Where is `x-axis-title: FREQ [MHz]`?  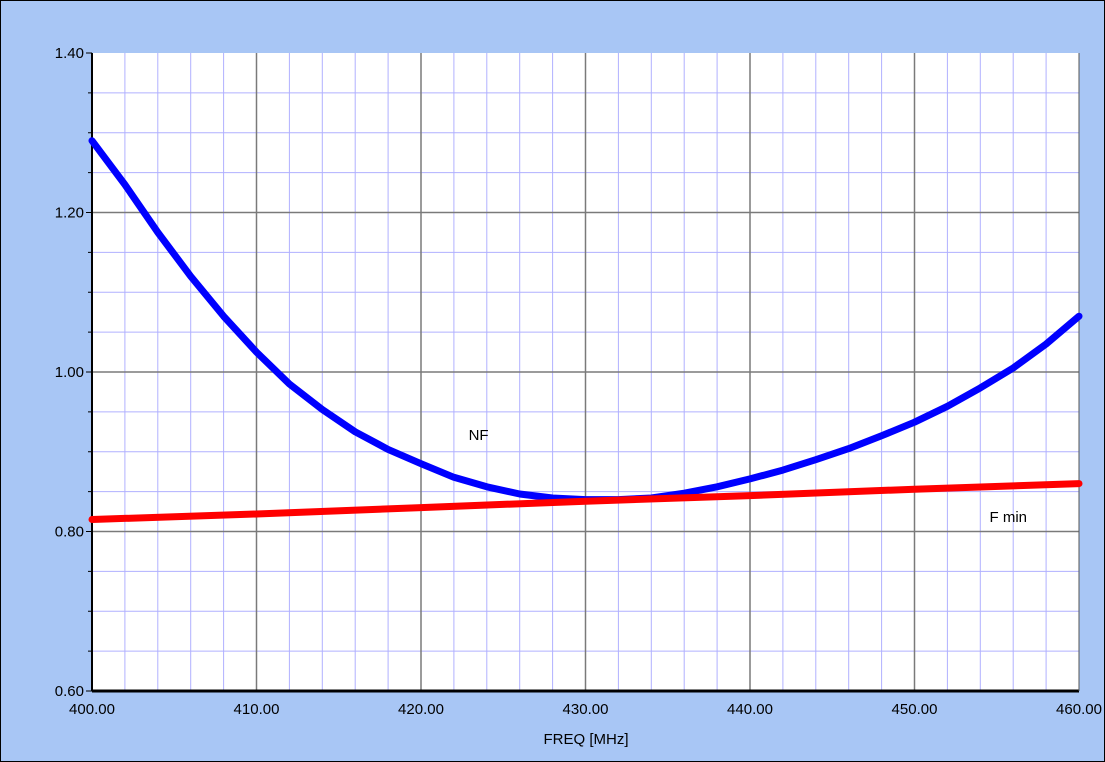
x-axis-title: FREQ [MHz] is located at coordinates (586, 739).